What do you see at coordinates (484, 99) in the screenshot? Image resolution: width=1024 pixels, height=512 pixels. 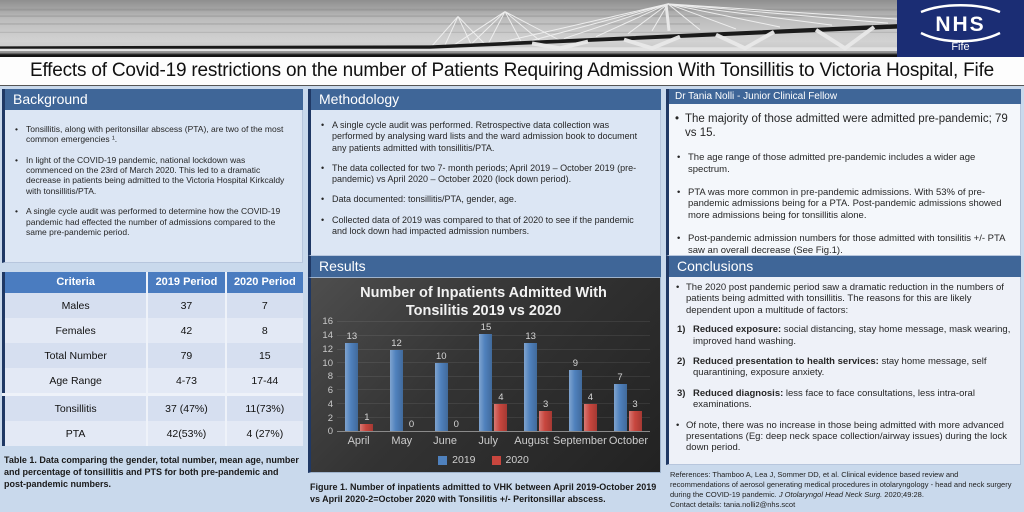 I see `methodology-header: Methodology` at bounding box center [484, 99].